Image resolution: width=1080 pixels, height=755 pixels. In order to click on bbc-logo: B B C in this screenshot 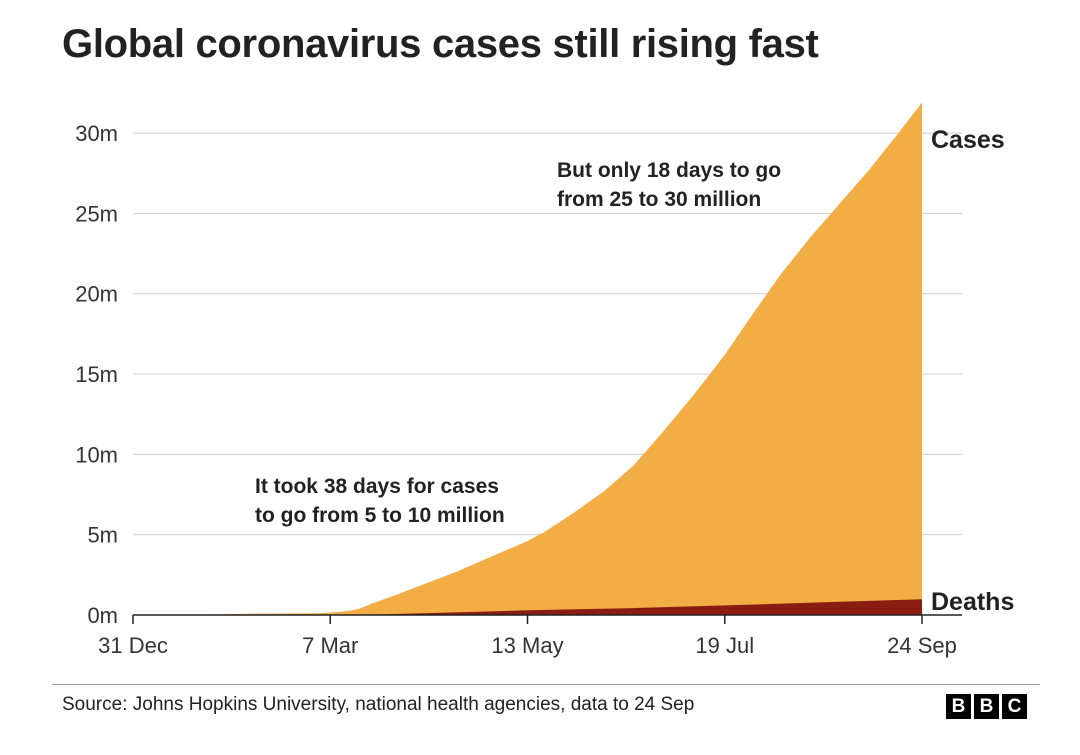, I will do `click(986, 706)`.